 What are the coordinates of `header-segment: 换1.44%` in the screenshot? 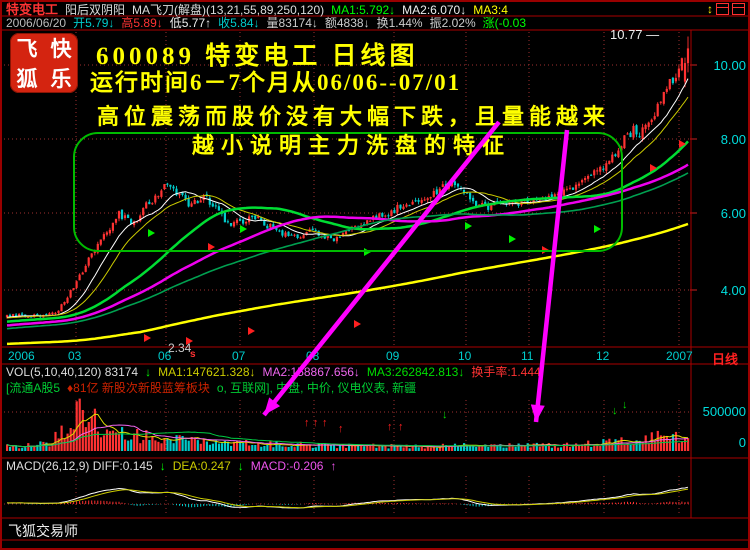 It's located at (399, 23).